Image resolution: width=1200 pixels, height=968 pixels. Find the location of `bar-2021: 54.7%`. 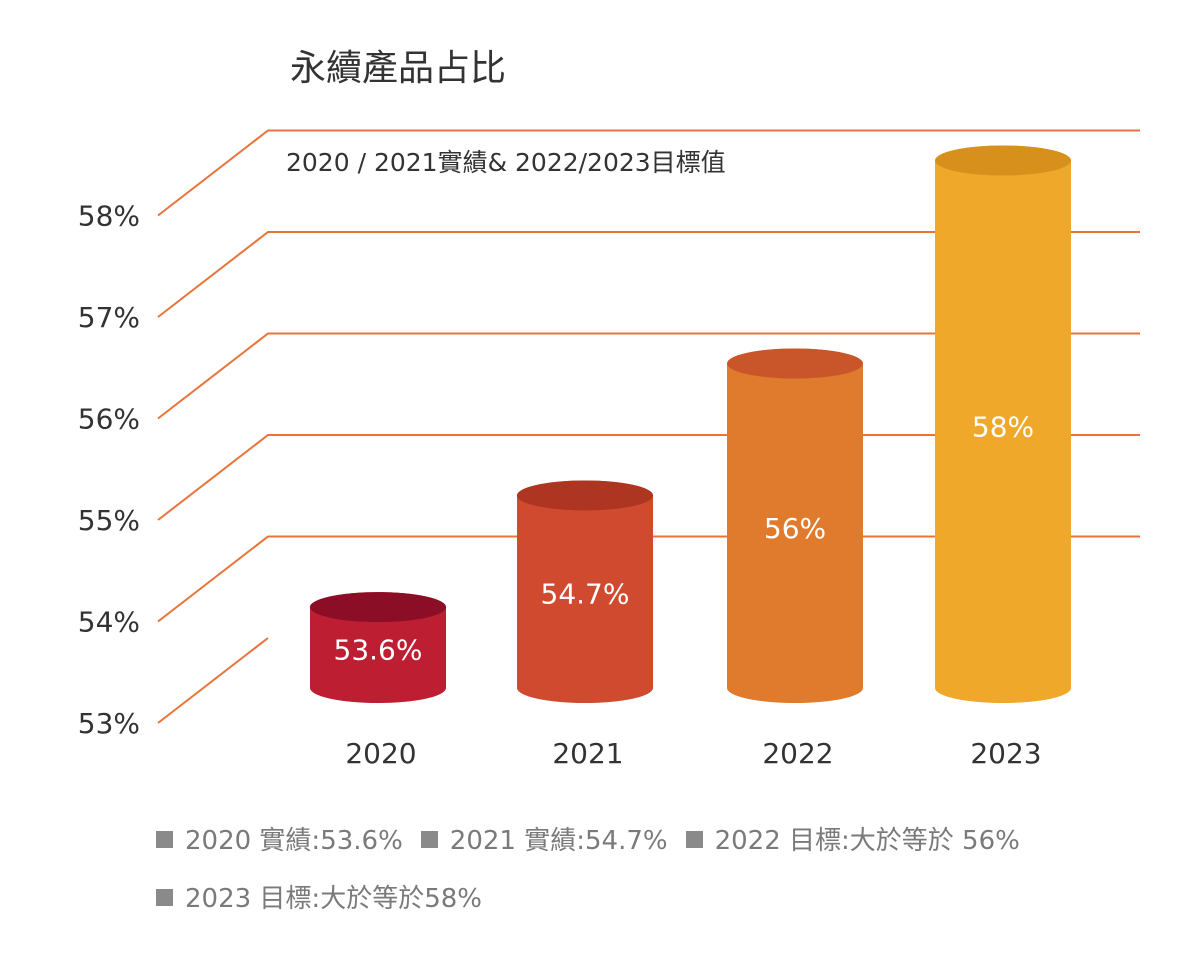

bar-2021: 54.7% is located at coordinates (585, 591).